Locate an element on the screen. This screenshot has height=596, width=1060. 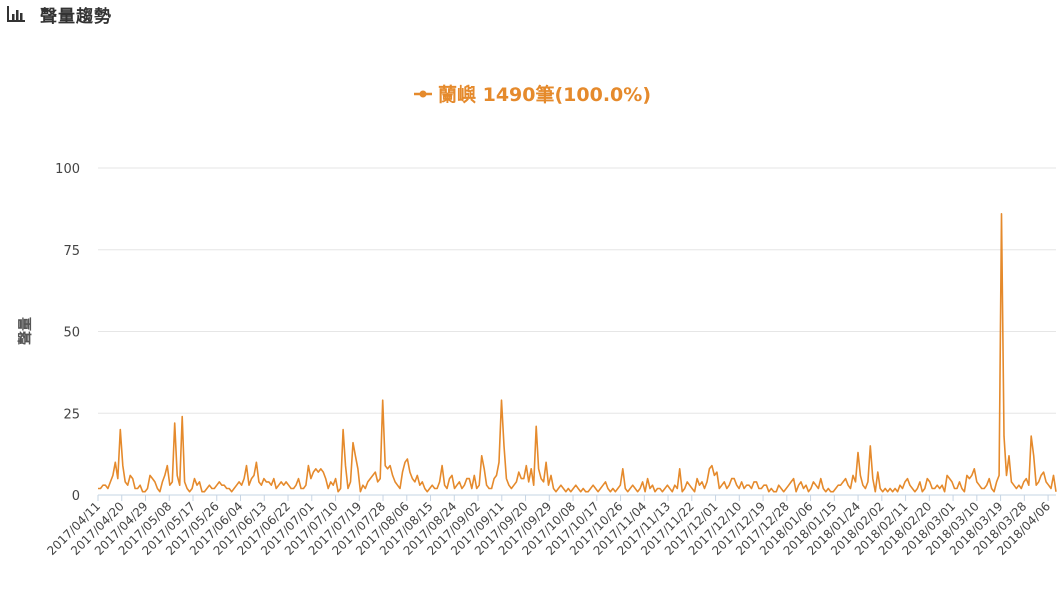
y-tick-labels: 0 25 50 75 100 is located at coordinates (67, 333).